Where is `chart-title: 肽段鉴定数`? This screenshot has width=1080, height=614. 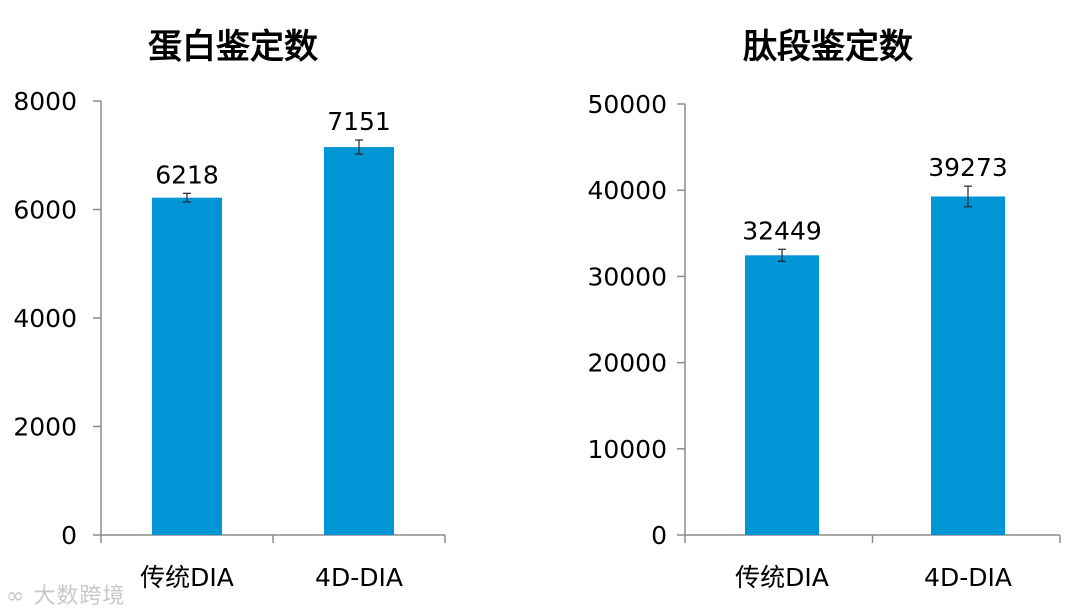 chart-title: 肽段鉴定数 is located at coordinates (828, 47).